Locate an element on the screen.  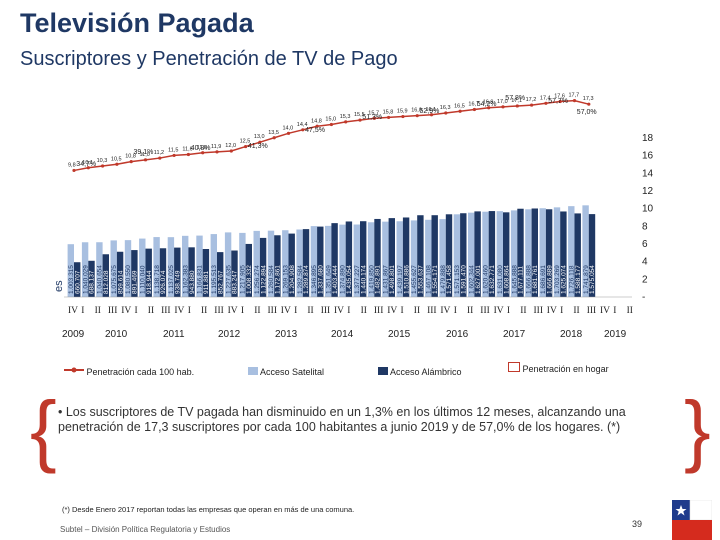
x-tick-year: 2013 is located at coordinates (286, 334).